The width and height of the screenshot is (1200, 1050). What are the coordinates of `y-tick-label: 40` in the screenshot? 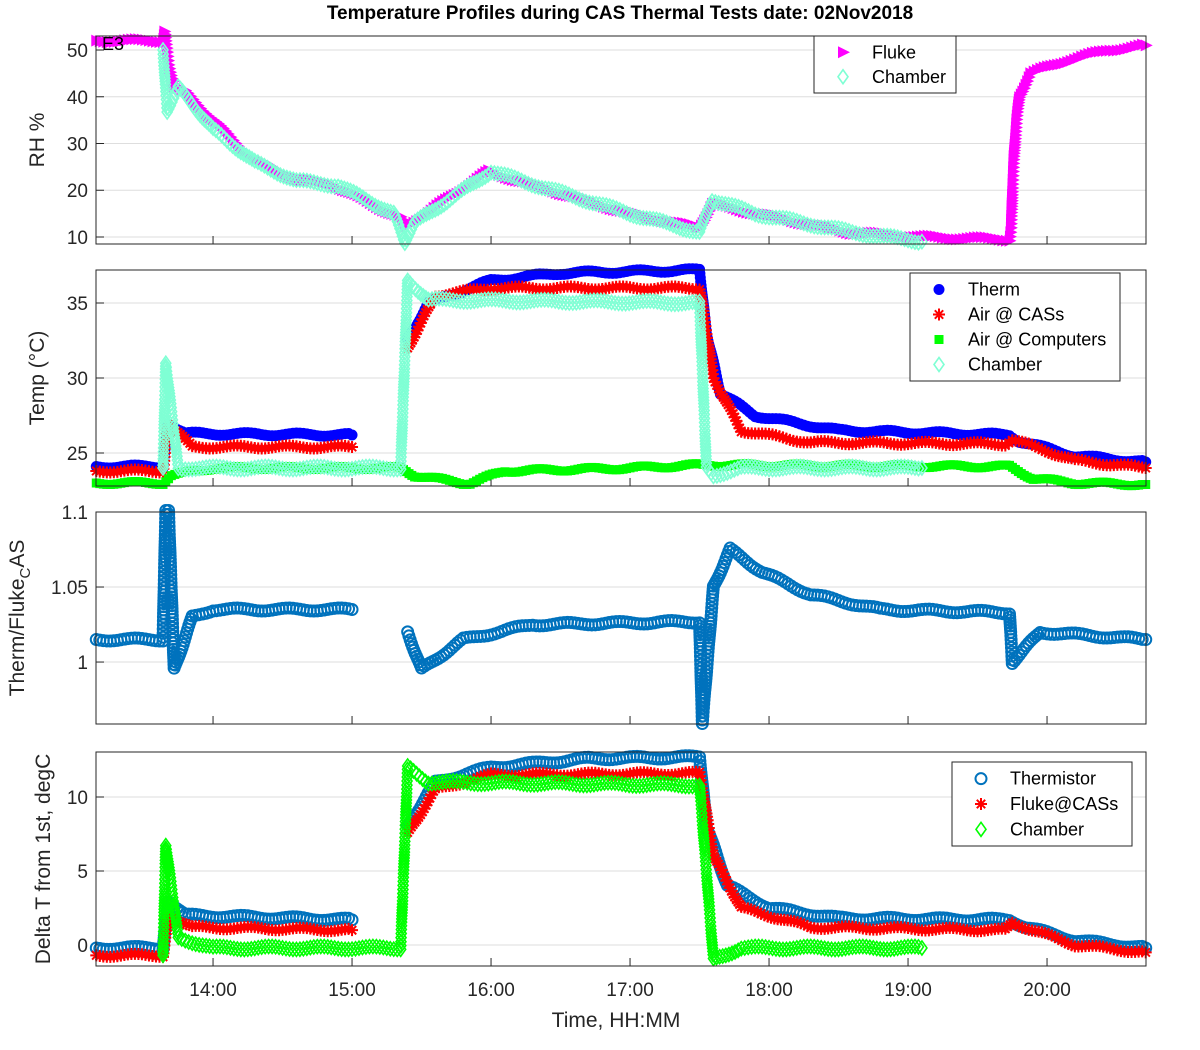 It's located at (77, 98).